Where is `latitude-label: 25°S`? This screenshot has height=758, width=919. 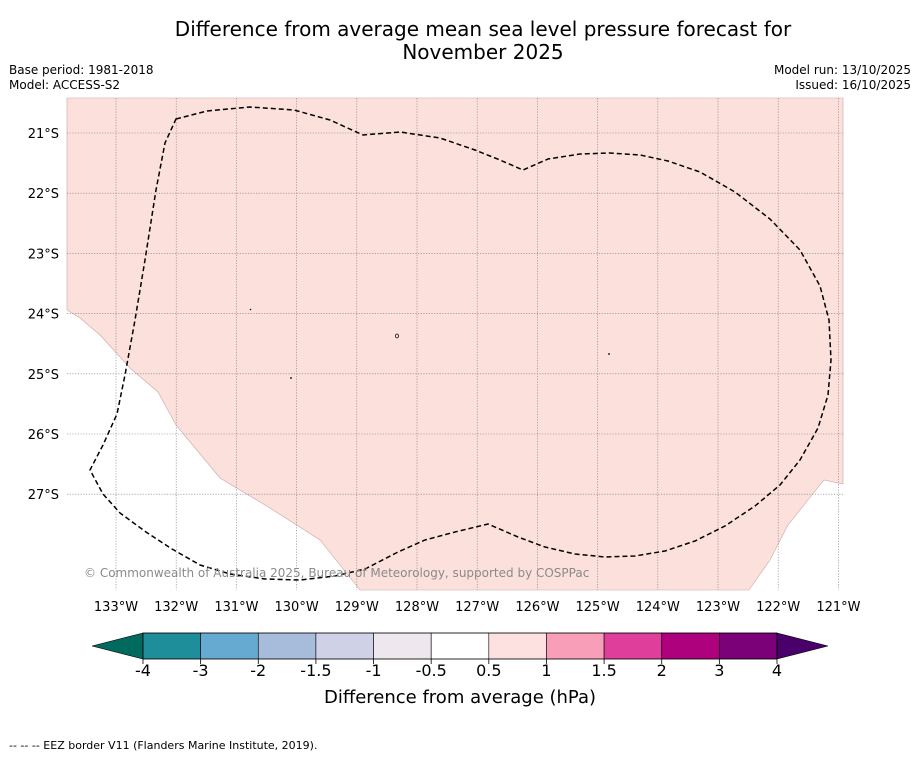
latitude-label: 25°S is located at coordinates (43, 375).